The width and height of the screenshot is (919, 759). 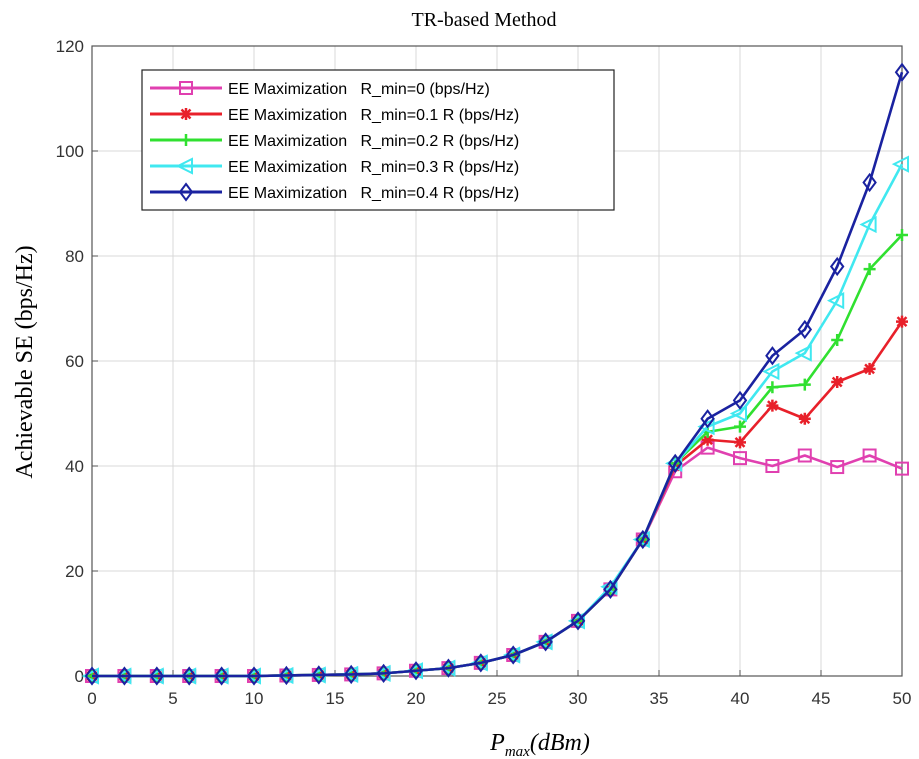 What do you see at coordinates (373, 141) in the screenshot?
I see `legend-label: EE Maximization R_min=0.2 R (bps/Hz)` at bounding box center [373, 141].